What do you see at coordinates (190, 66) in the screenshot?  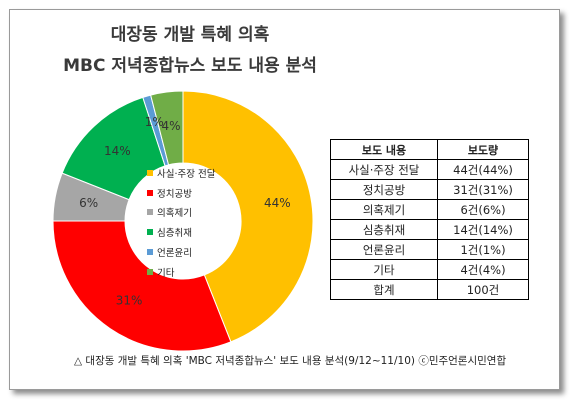 I see `chart-title-line2: MBC 저녁종합뉴스 보도 내용 분석` at bounding box center [190, 66].